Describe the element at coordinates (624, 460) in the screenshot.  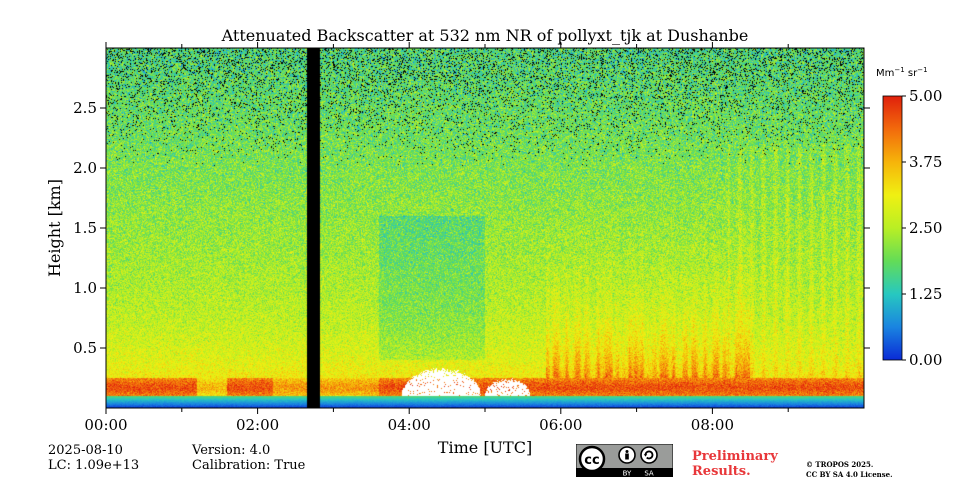
I see `cc-license-logo: cc BY SA` at that location.